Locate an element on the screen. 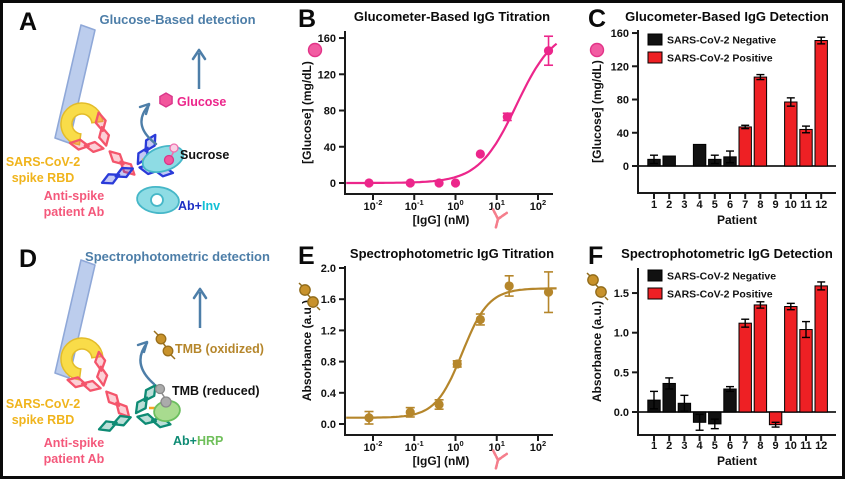 The image size is (845, 479). patient-ab-label: Anti-spike is located at coordinates (74, 196).